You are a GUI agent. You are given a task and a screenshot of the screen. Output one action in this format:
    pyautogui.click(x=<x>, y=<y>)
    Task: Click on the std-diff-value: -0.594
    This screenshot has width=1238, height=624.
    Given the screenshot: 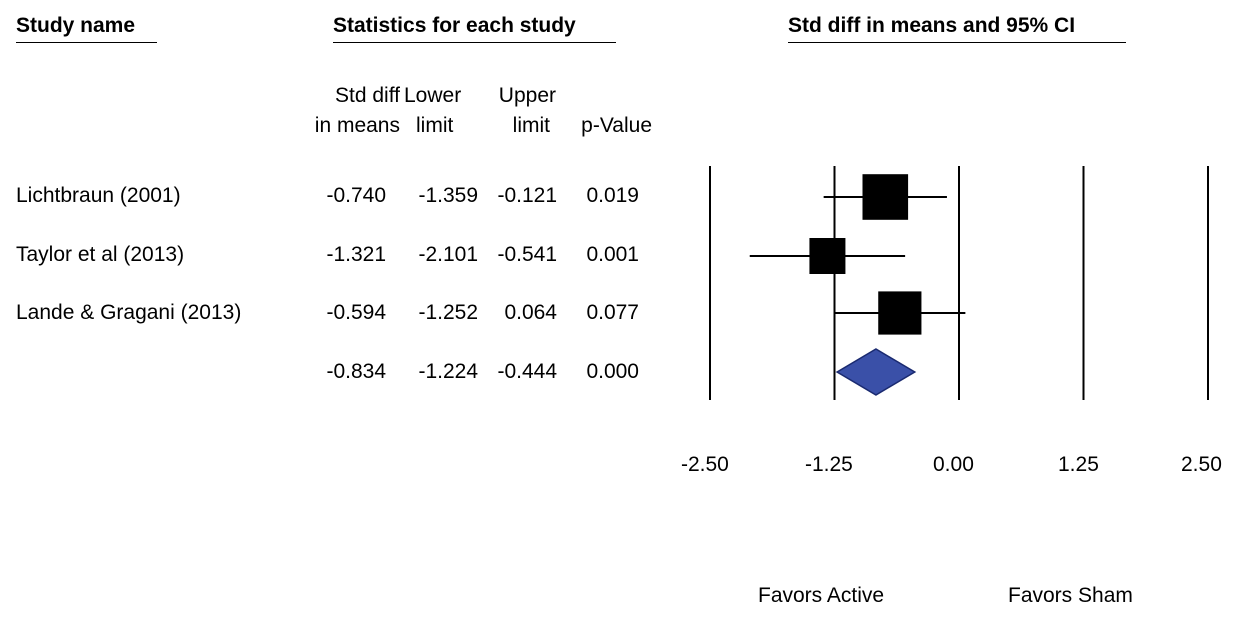 What is the action you would take?
    pyautogui.click(x=356, y=312)
    